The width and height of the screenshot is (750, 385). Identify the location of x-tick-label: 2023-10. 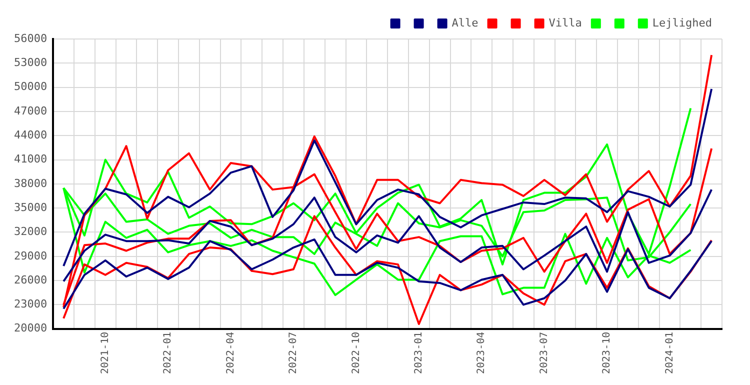
(607, 353).